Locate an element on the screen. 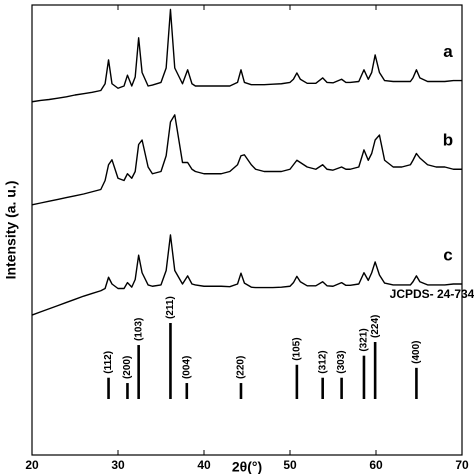 The height and width of the screenshot is (474, 474). hkl-label: (303) is located at coordinates (341, 361).